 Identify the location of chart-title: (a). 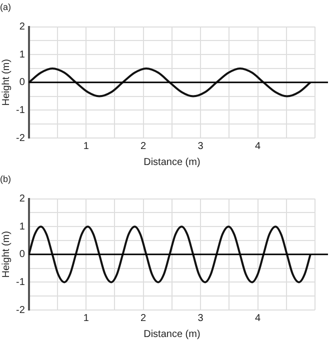
(5, 7).